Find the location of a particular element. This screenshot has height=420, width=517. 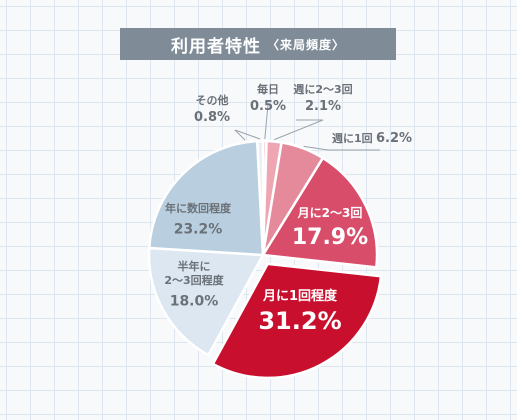

slice-value: 18.0% is located at coordinates (194, 302).